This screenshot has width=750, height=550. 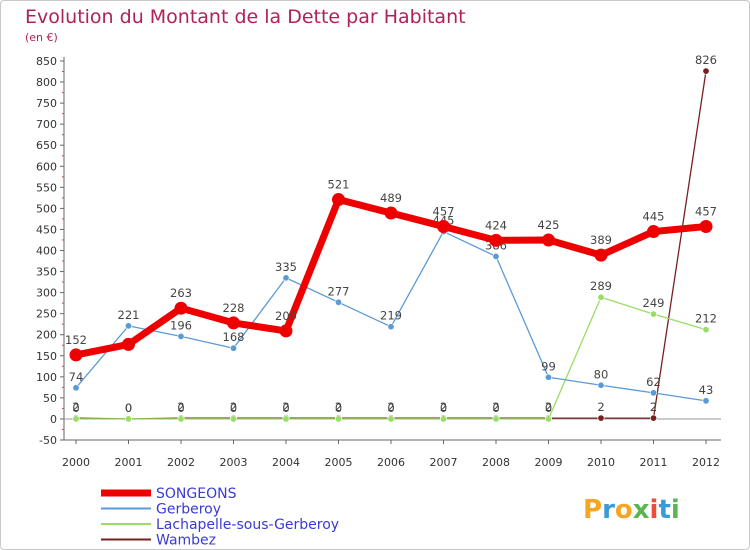 What do you see at coordinates (46, 124) in the screenshot?
I see `y-tick-label: 700` at bounding box center [46, 124].